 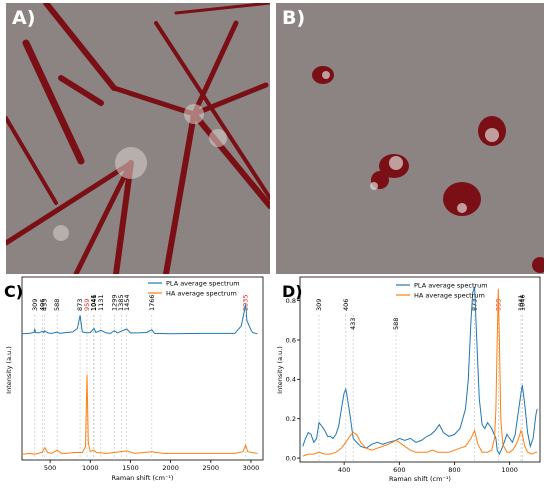 What do you see at coordinates (121, 302) in the screenshot?
I see `peak-label: 1385` at bounding box center [121, 302].